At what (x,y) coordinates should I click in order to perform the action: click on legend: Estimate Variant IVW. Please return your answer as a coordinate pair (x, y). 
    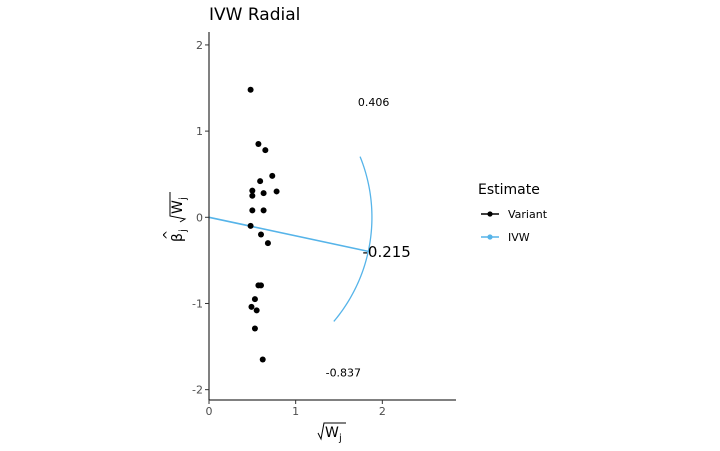
    Looking at the image, I should click on (513, 213).